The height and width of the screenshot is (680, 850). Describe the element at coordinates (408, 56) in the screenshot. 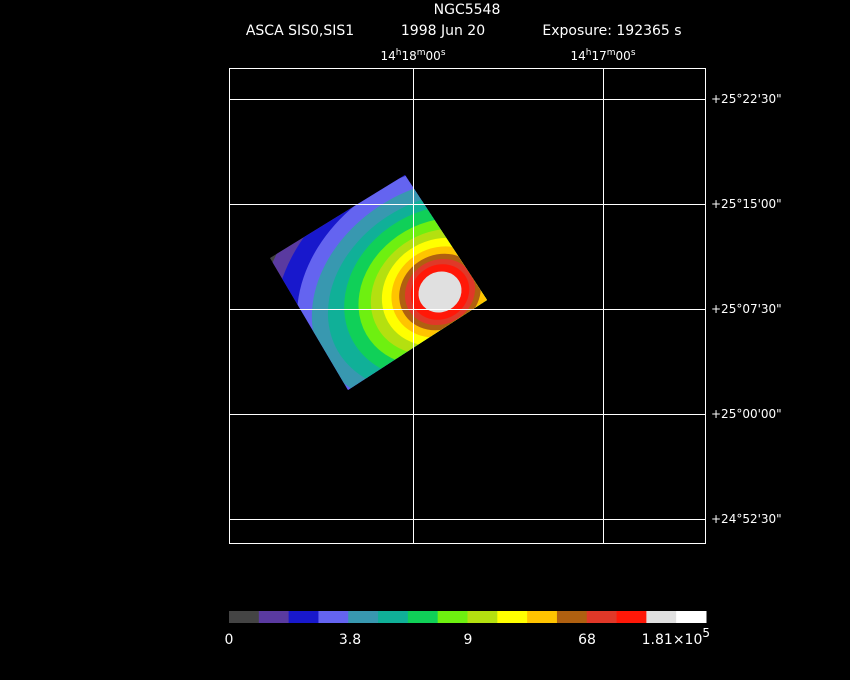

I see `ra-label-part: 18` at that location.